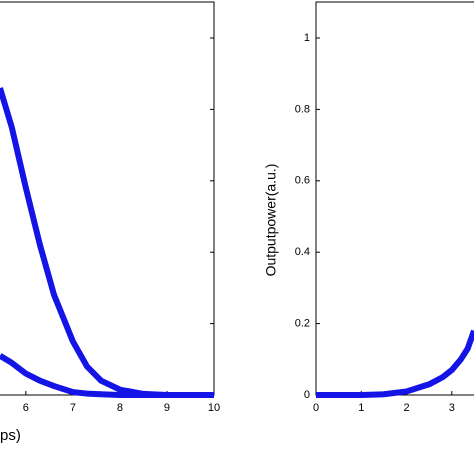 The image size is (474, 474). What do you see at coordinates (10, 435) in the screenshot?
I see `x-axis-label: ps)` at bounding box center [10, 435].